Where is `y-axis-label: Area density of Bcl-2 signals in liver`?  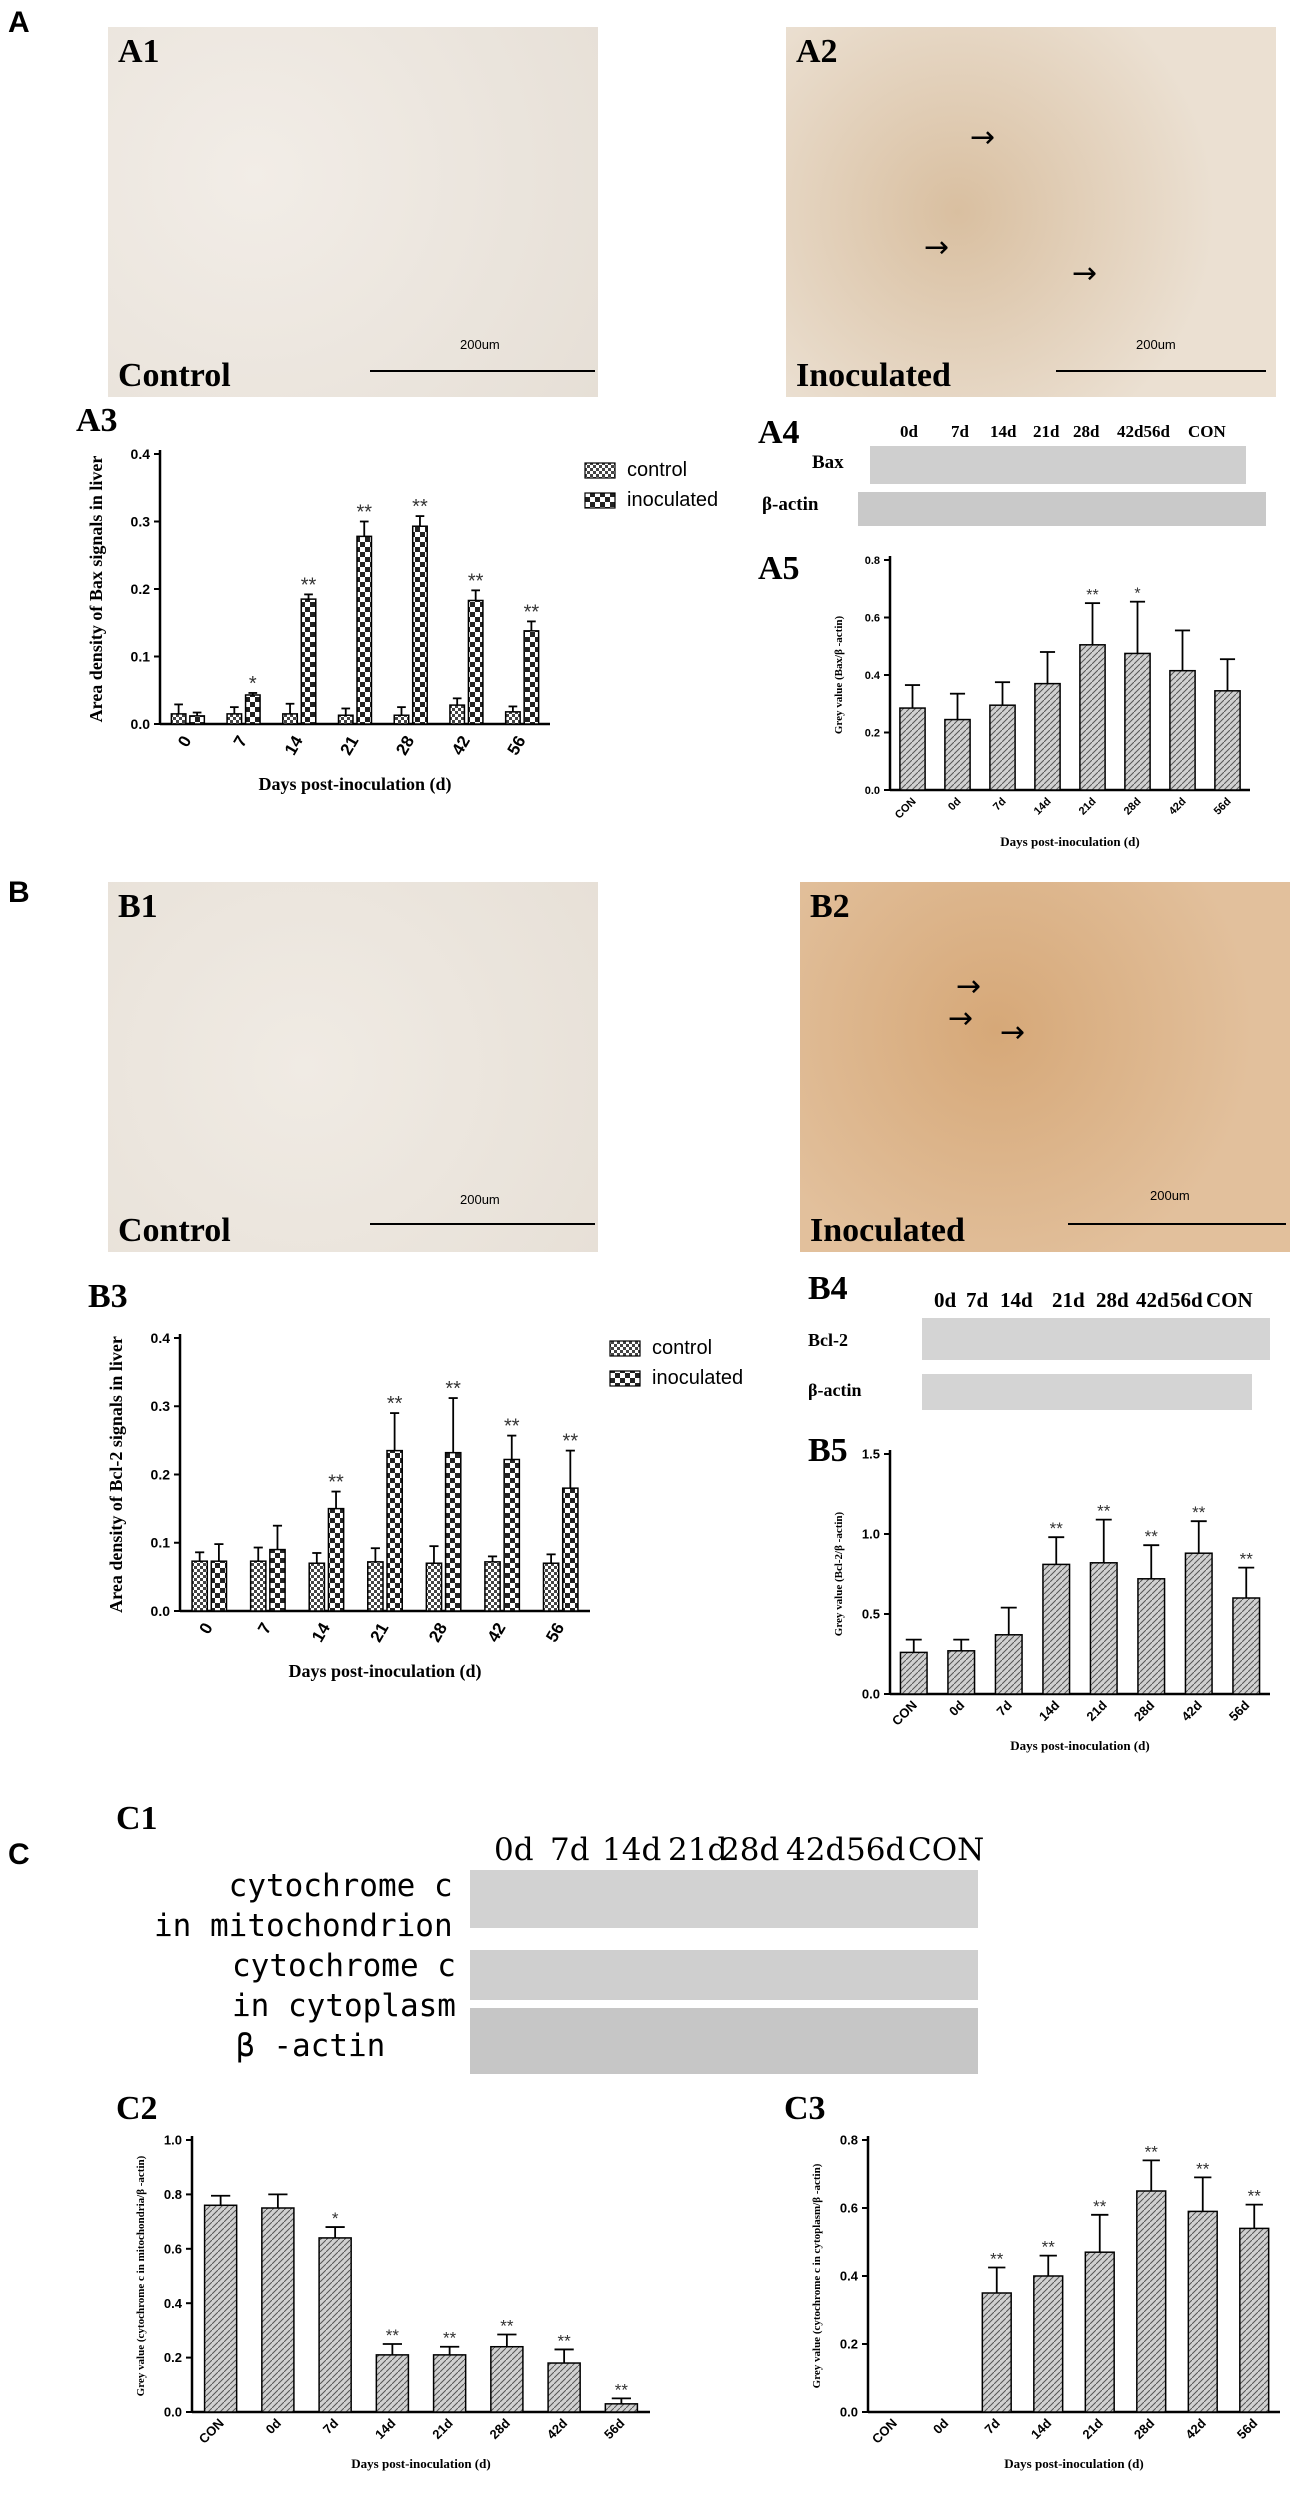
y-axis-label: Area density of Bcl-2 signals in liver is located at coordinates (116, 1474).